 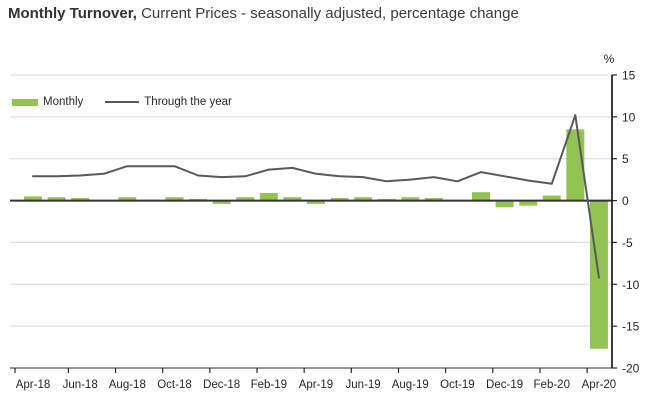 I want to click on y-tick-label: 0, so click(x=625, y=201).